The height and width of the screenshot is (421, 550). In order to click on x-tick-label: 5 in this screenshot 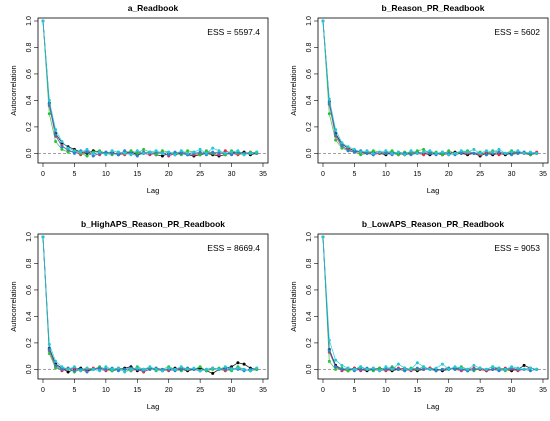, I will do `click(74, 390)`.